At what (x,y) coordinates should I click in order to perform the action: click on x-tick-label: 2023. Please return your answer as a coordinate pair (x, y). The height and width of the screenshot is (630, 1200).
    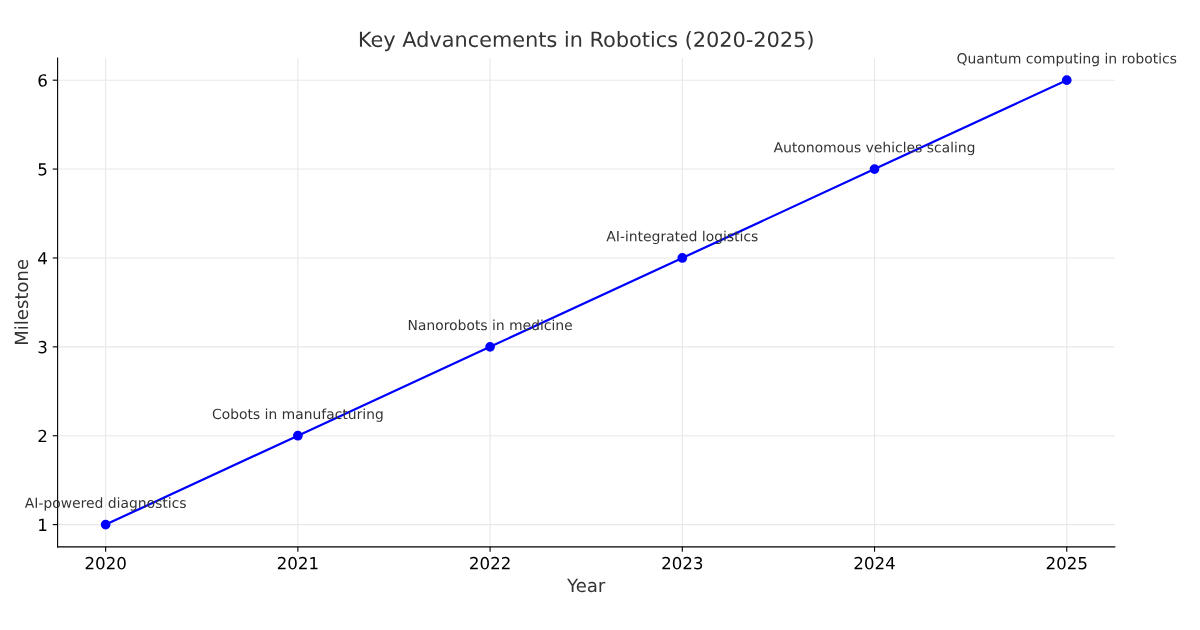
    Looking at the image, I should click on (682, 563).